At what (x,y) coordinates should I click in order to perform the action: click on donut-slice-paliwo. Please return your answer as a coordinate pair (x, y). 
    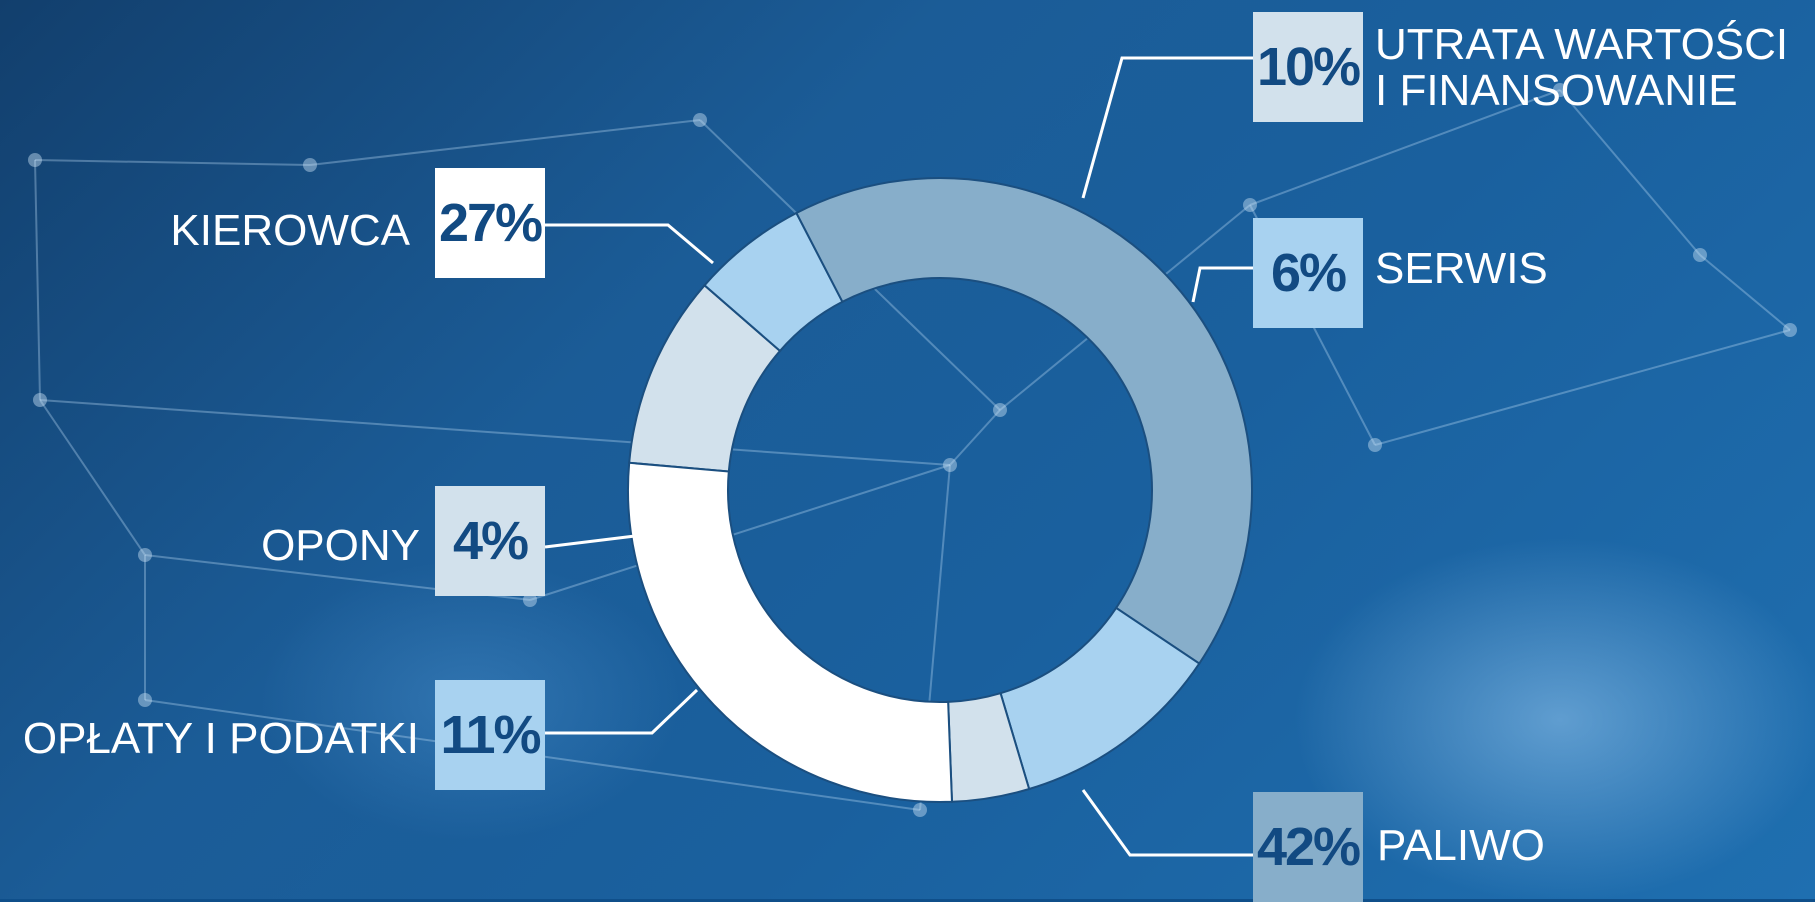
    Looking at the image, I should click on (1024, 421).